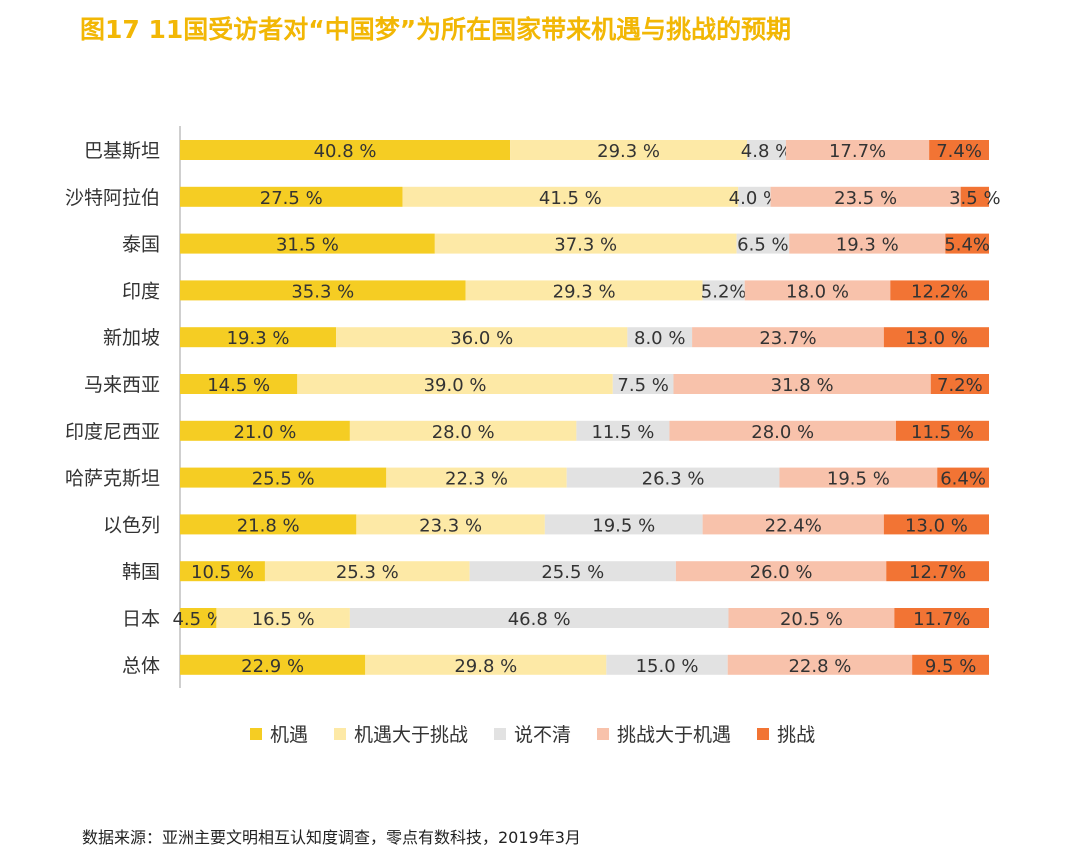 This screenshot has height=853, width=1080. What do you see at coordinates (436, 29) in the screenshot?
I see `page-title: 图17 11国受访者对“中国梦”为所在国家带来机遇与挑战的预期` at bounding box center [436, 29].